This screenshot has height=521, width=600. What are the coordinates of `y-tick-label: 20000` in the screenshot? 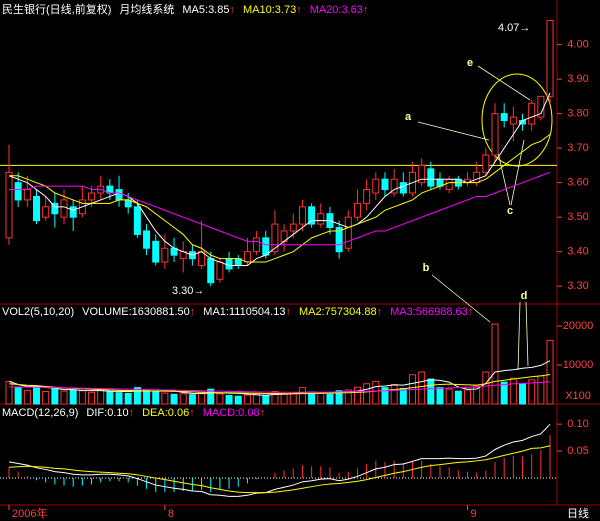 It's located at (578, 326).